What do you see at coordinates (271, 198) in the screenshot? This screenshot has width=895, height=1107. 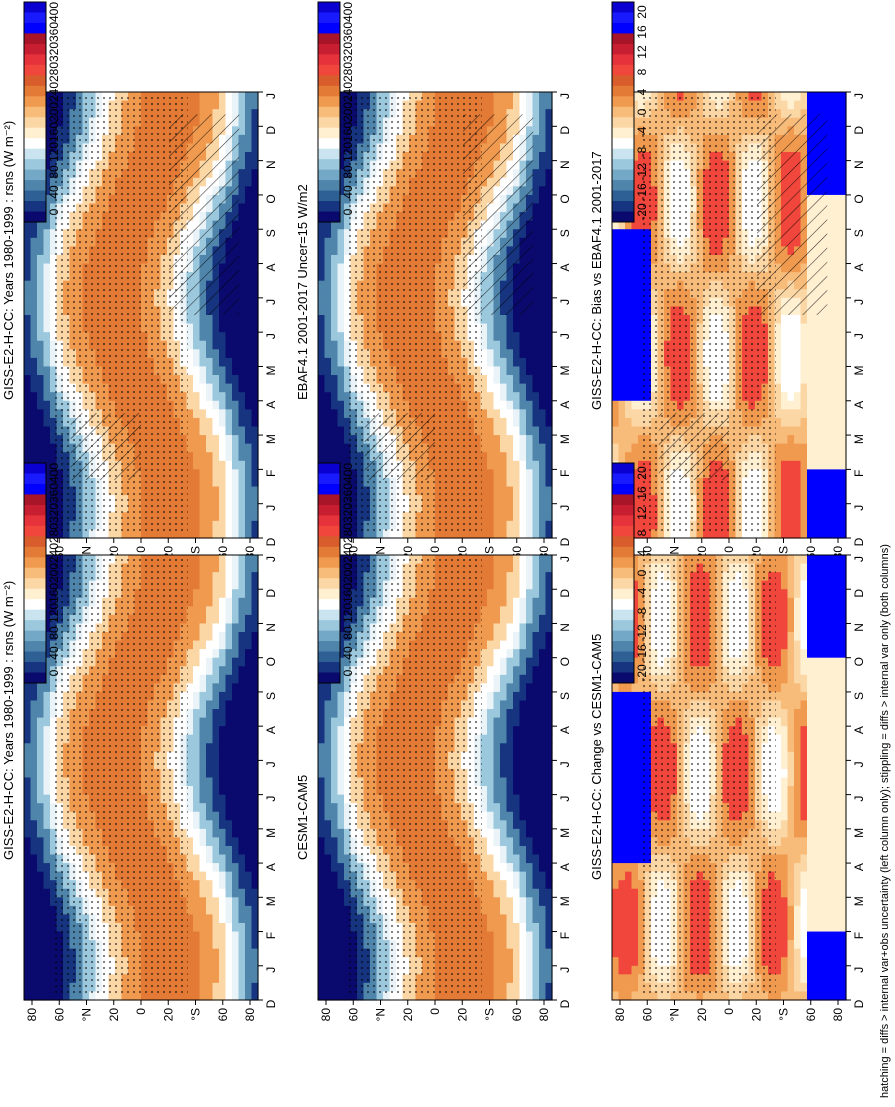 I see `month-tick-label: O` at bounding box center [271, 198].